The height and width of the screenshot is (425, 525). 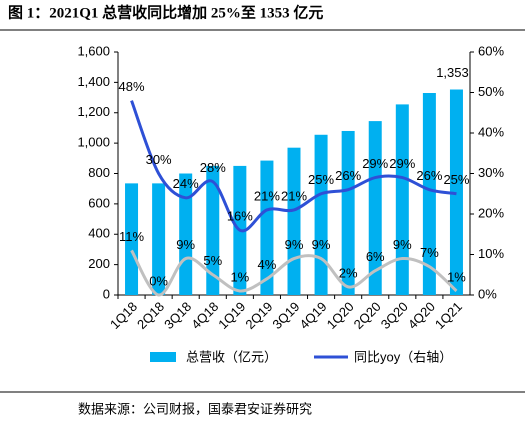 I want to click on x-tick-label: 4Q19, so click(x=313, y=315).